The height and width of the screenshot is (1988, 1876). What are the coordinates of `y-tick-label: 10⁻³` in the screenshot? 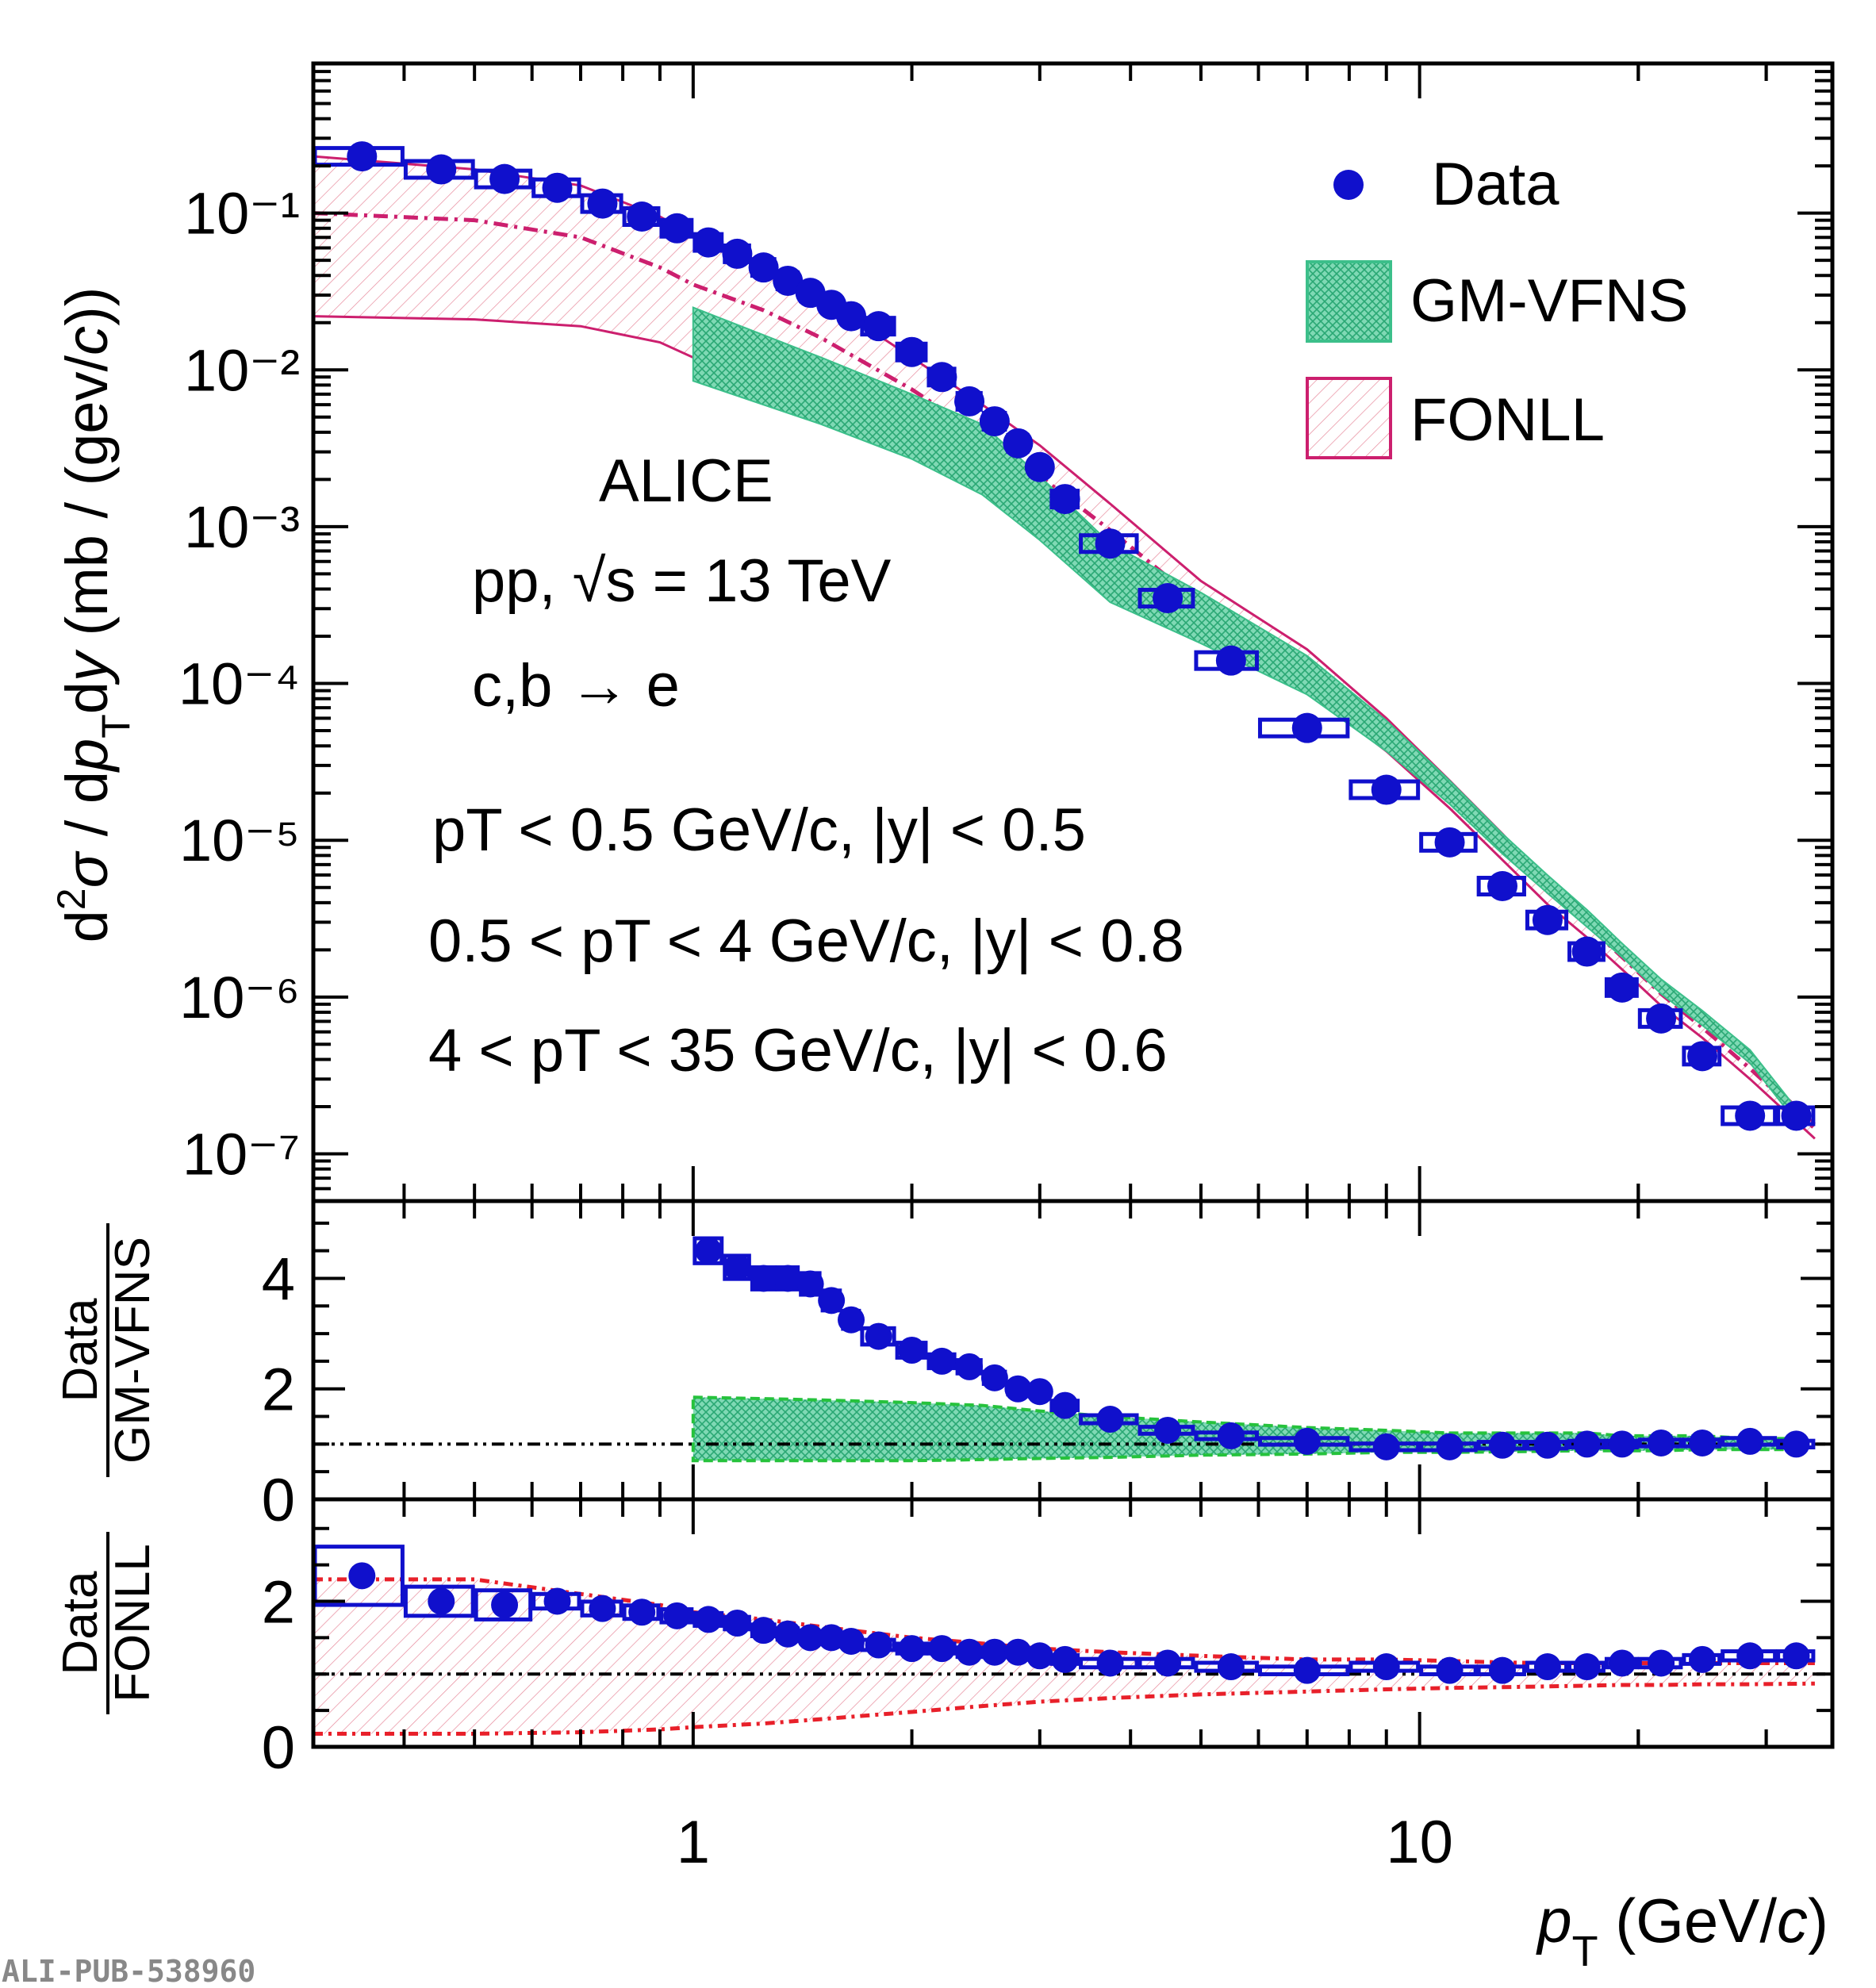 It's located at (242, 527).